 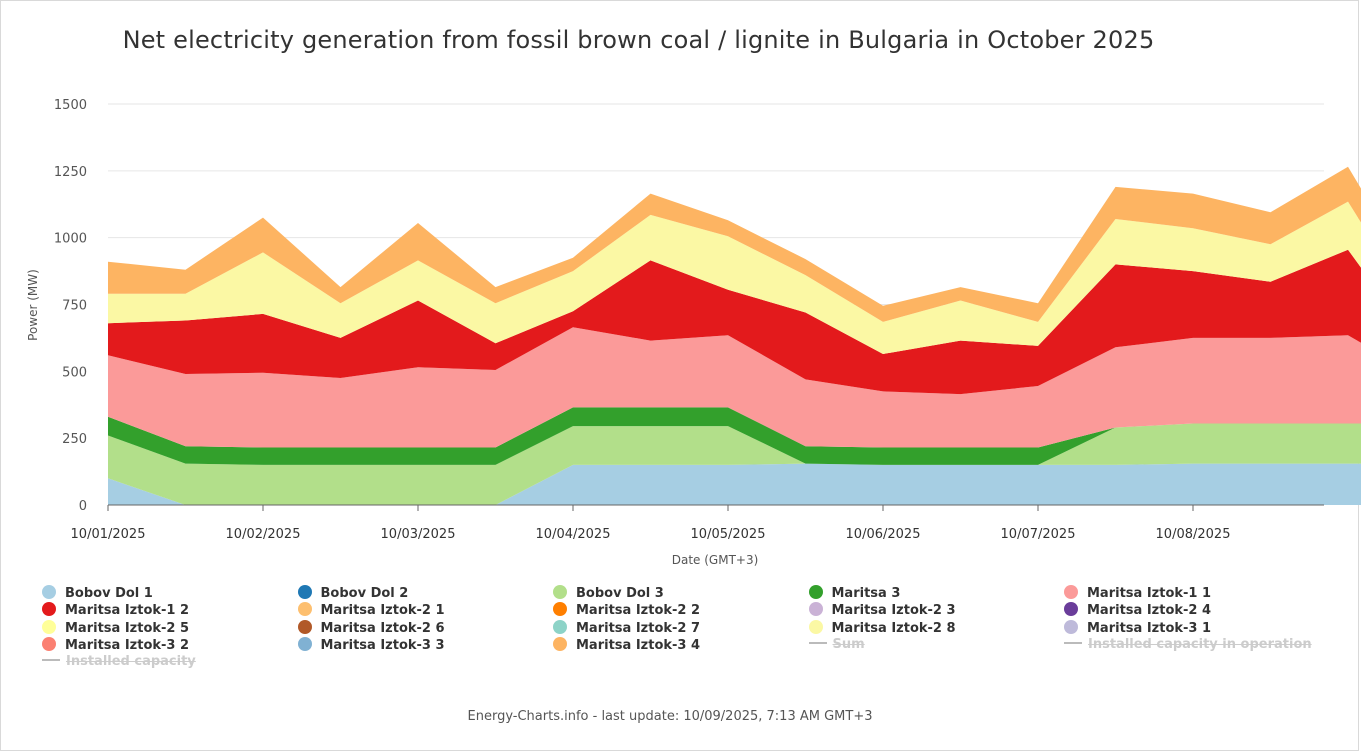 I want to click on legend-item-bobov-dol-2: Bobov Dol 2, so click(x=353, y=593).